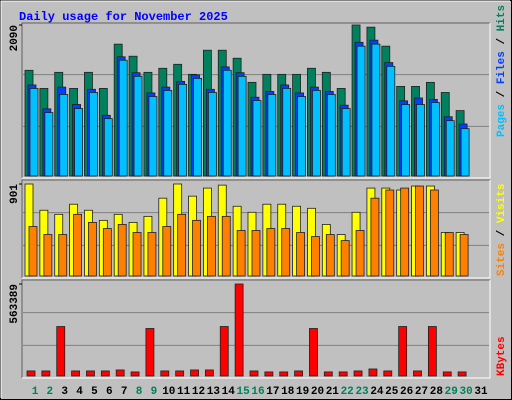 Image resolution: width=512 pixels, height=400 pixels. What do you see at coordinates (35, 392) in the screenshot?
I see `x-tick-label: 1` at bounding box center [35, 392].